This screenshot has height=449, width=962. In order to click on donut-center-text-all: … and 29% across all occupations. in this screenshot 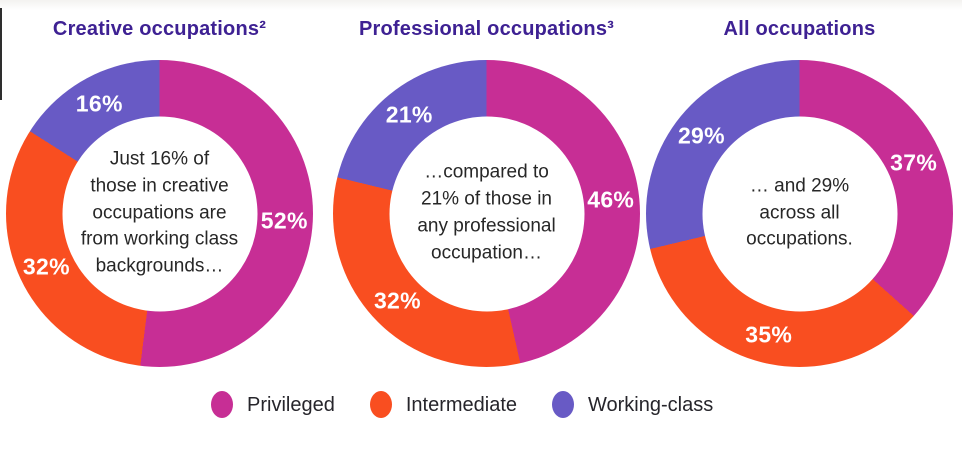, I will do `click(799, 212)`.